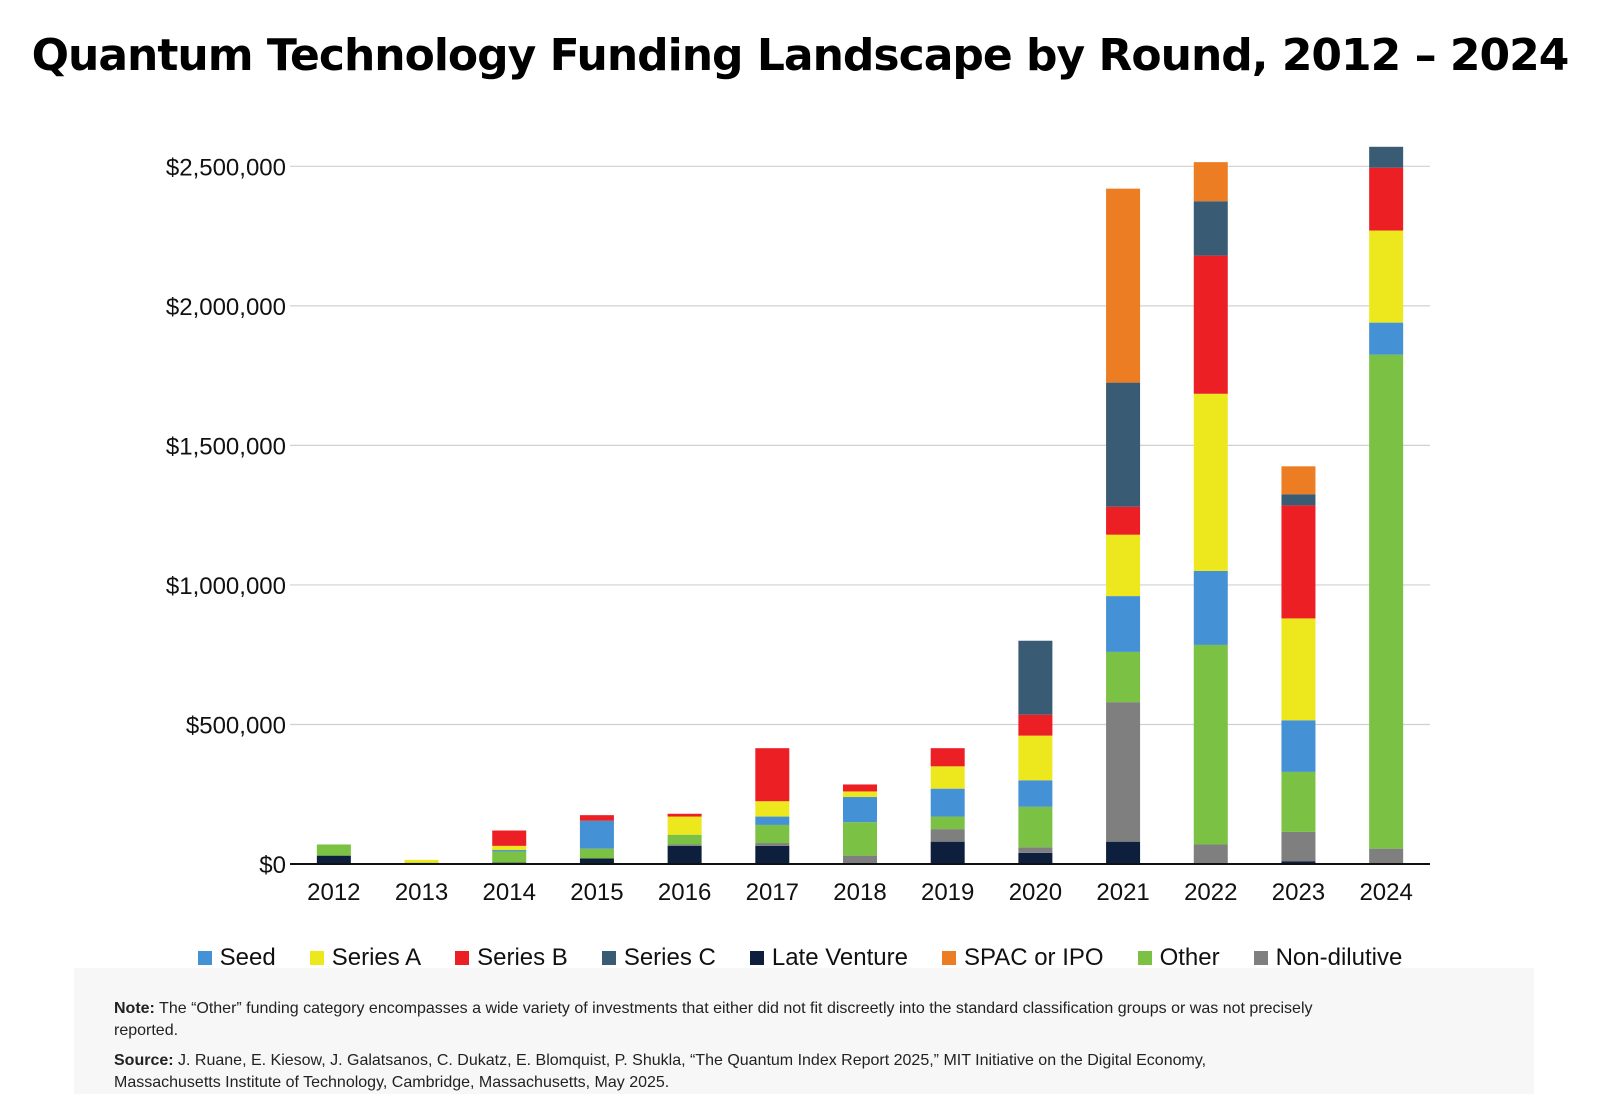 Image resolution: width=1600 pixels, height=1094 pixels. Describe the element at coordinates (226, 167) in the screenshot. I see `y-tick-label: $2,500,000` at that location.